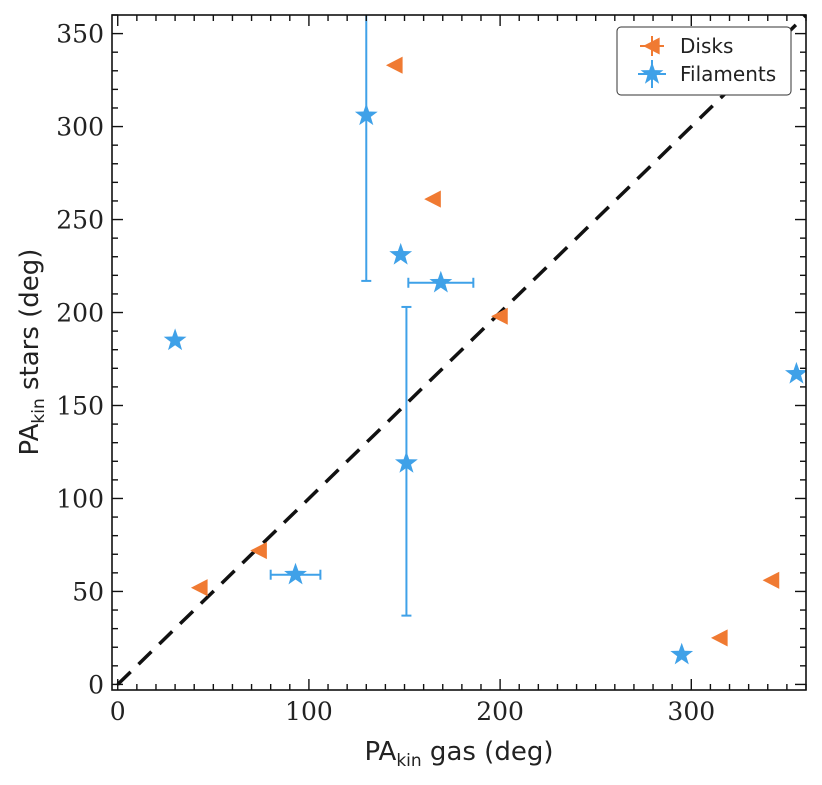 This screenshot has width=822, height=785. What do you see at coordinates (80, 405) in the screenshot?
I see `y-tick-label: 150` at bounding box center [80, 405].